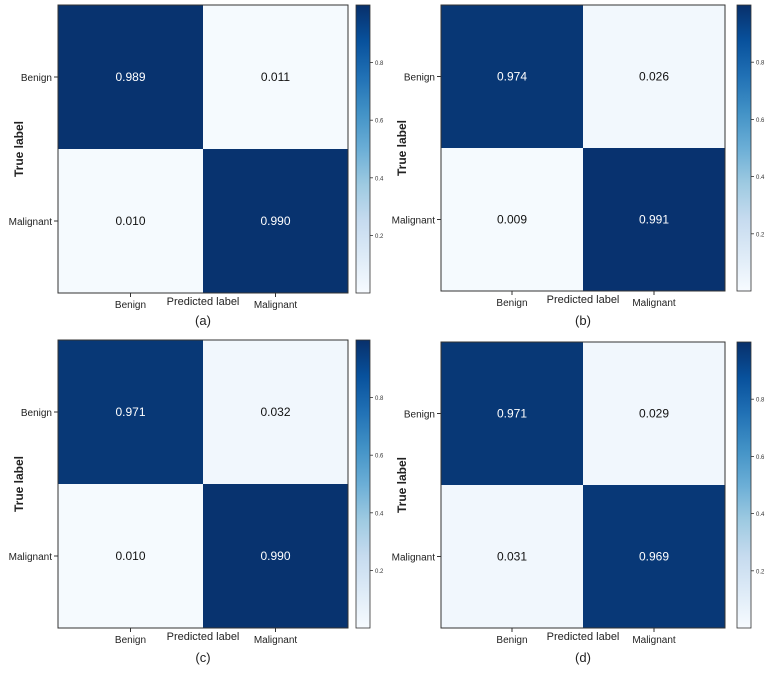 This screenshot has height=683, width=775. I want to click on cell-value-label: 0.011, so click(275, 77).